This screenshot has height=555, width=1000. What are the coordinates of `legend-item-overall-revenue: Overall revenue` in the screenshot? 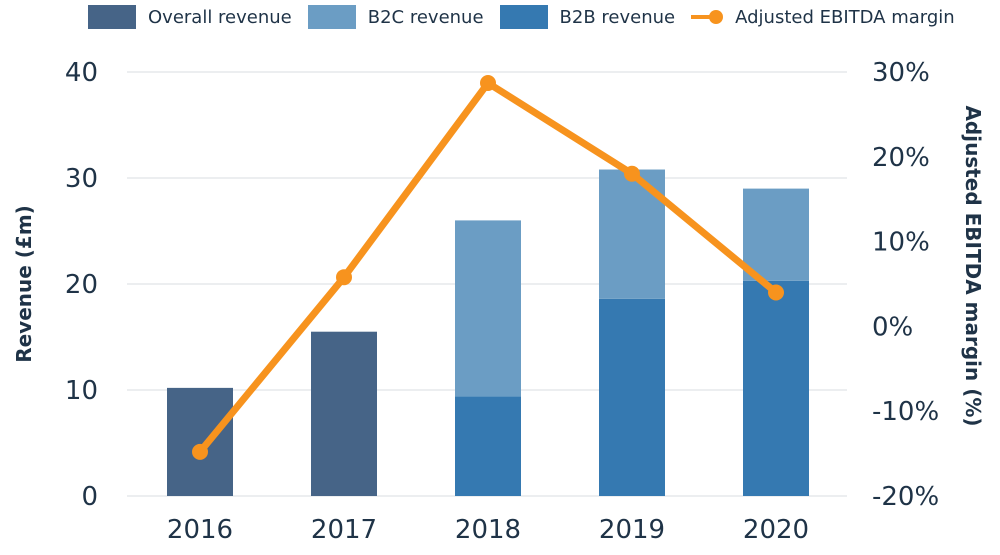 It's located at (190, 17).